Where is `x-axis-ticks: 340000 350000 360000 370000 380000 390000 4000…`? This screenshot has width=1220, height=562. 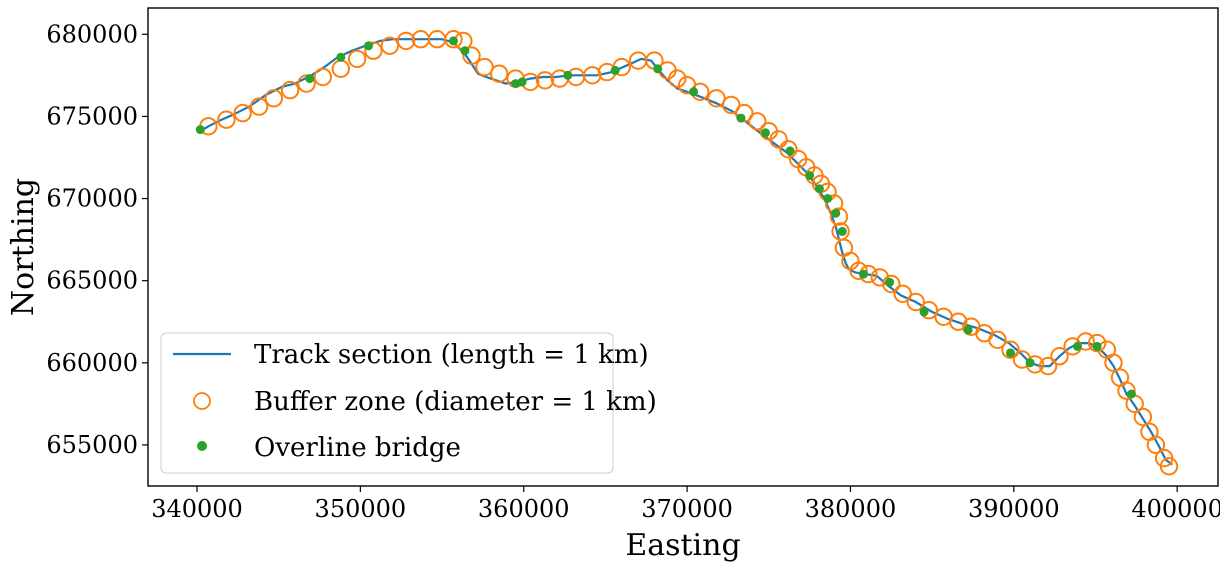 x-axis-ticks: 340000 350000 360000 370000 380000 390000 4000… is located at coordinates (685, 504).